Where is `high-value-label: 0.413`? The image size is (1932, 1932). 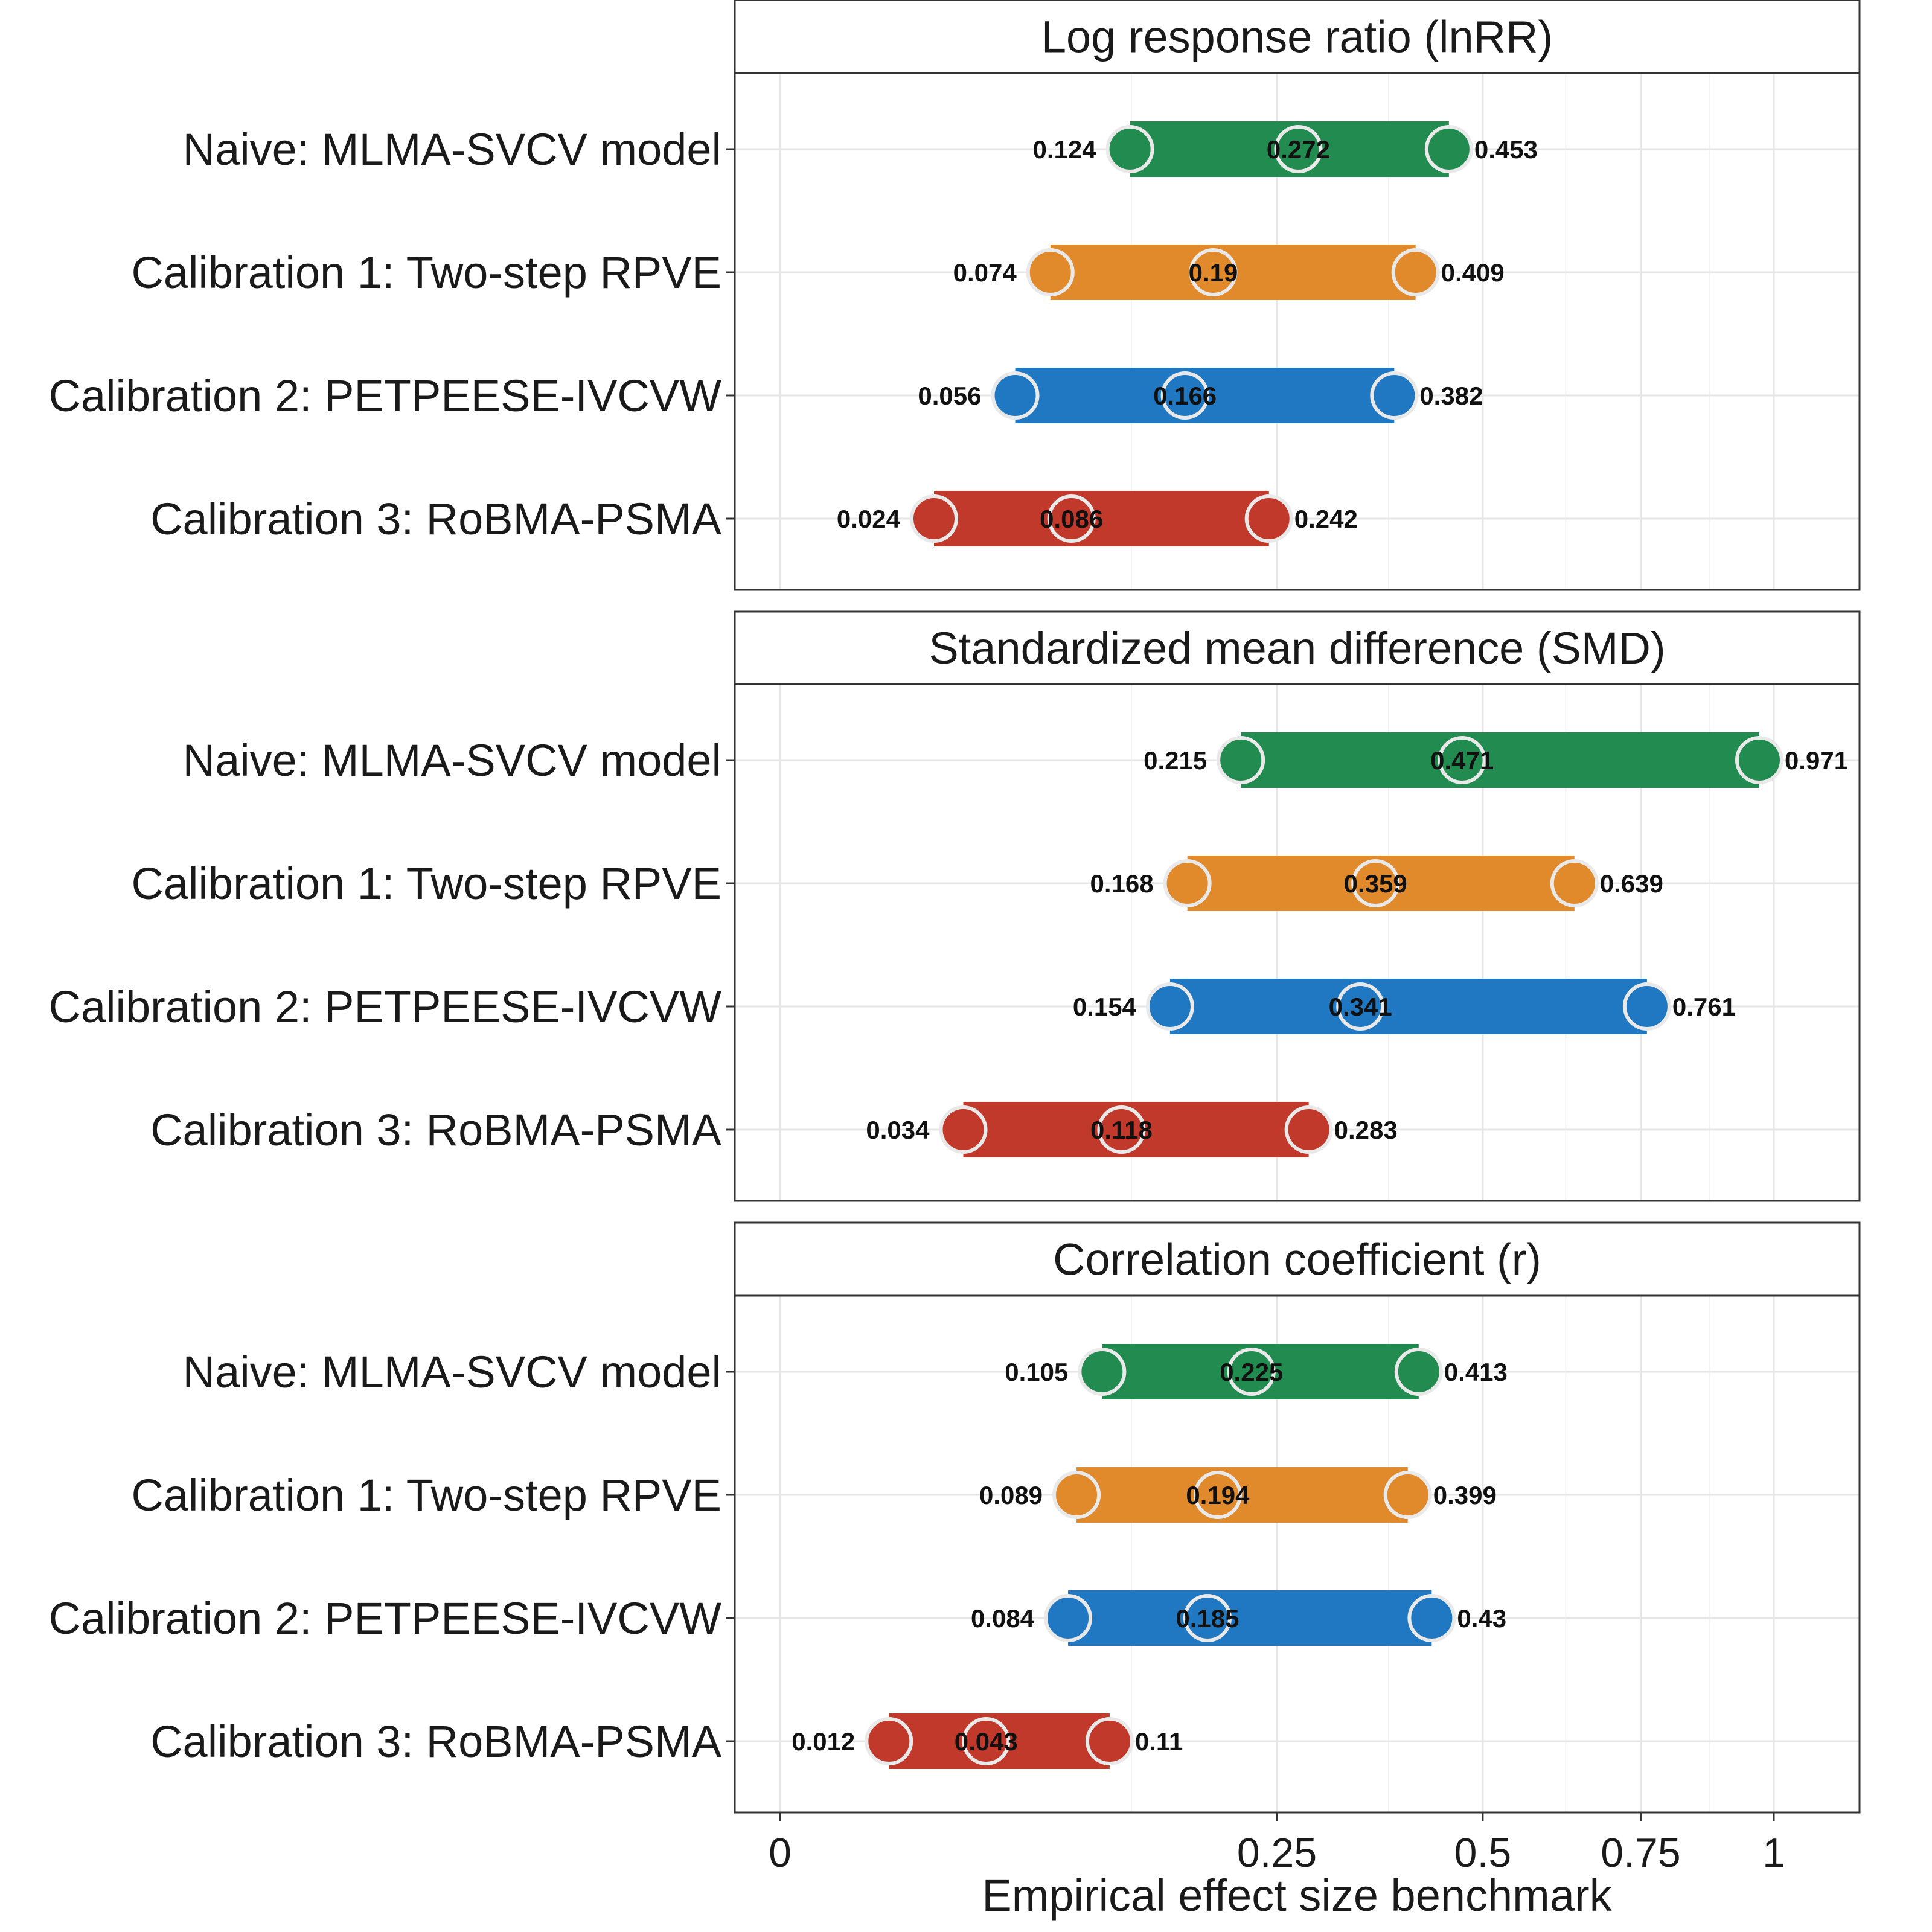
high-value-label: 0.413 is located at coordinates (1476, 1372).